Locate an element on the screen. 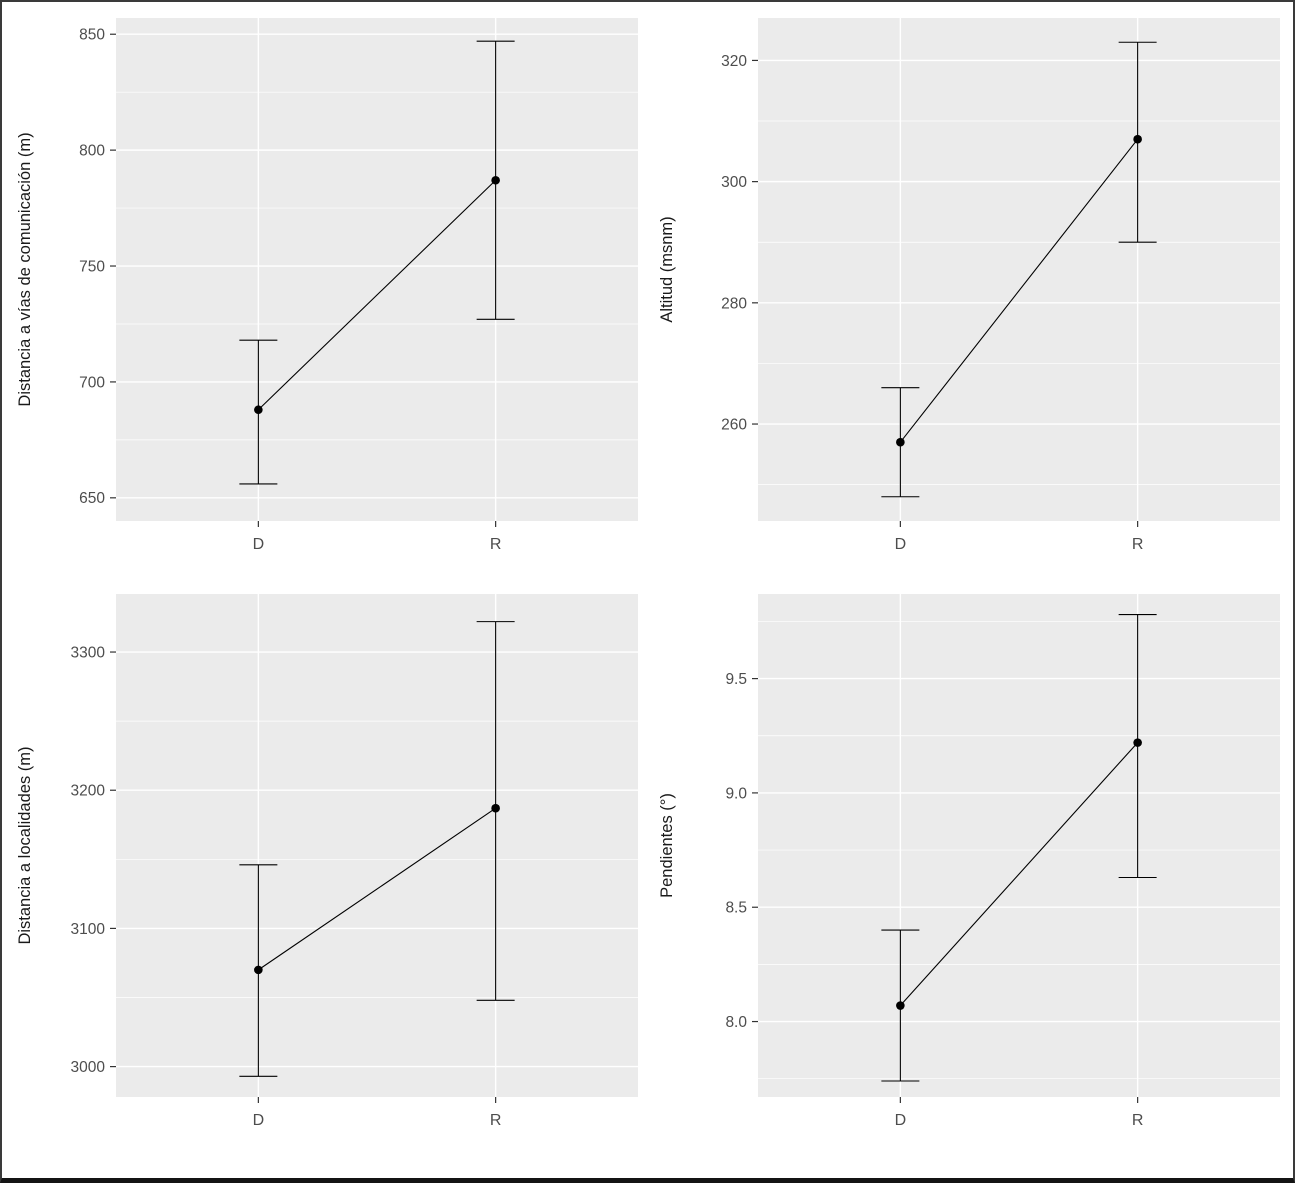 The height and width of the screenshot is (1183, 1295). y-tick-label: 9.0 is located at coordinates (736, 793).